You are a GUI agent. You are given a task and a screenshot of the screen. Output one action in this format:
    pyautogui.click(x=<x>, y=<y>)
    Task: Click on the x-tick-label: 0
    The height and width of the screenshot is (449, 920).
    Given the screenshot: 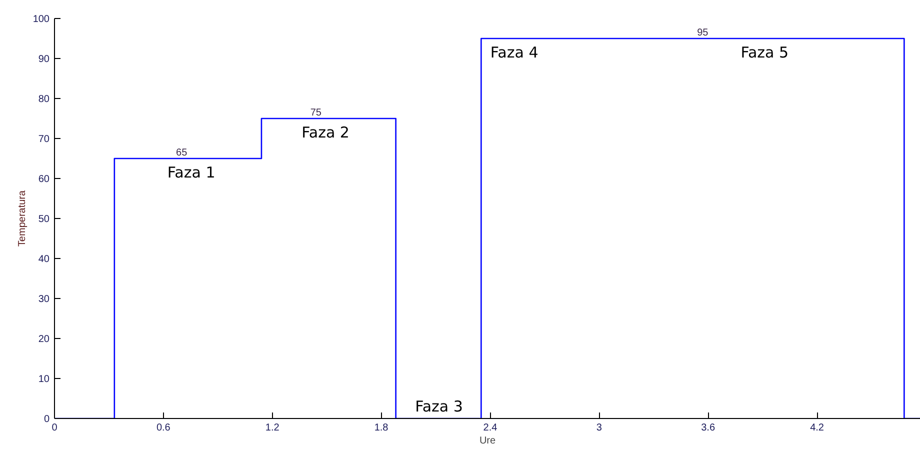 What is the action you would take?
    pyautogui.click(x=55, y=428)
    